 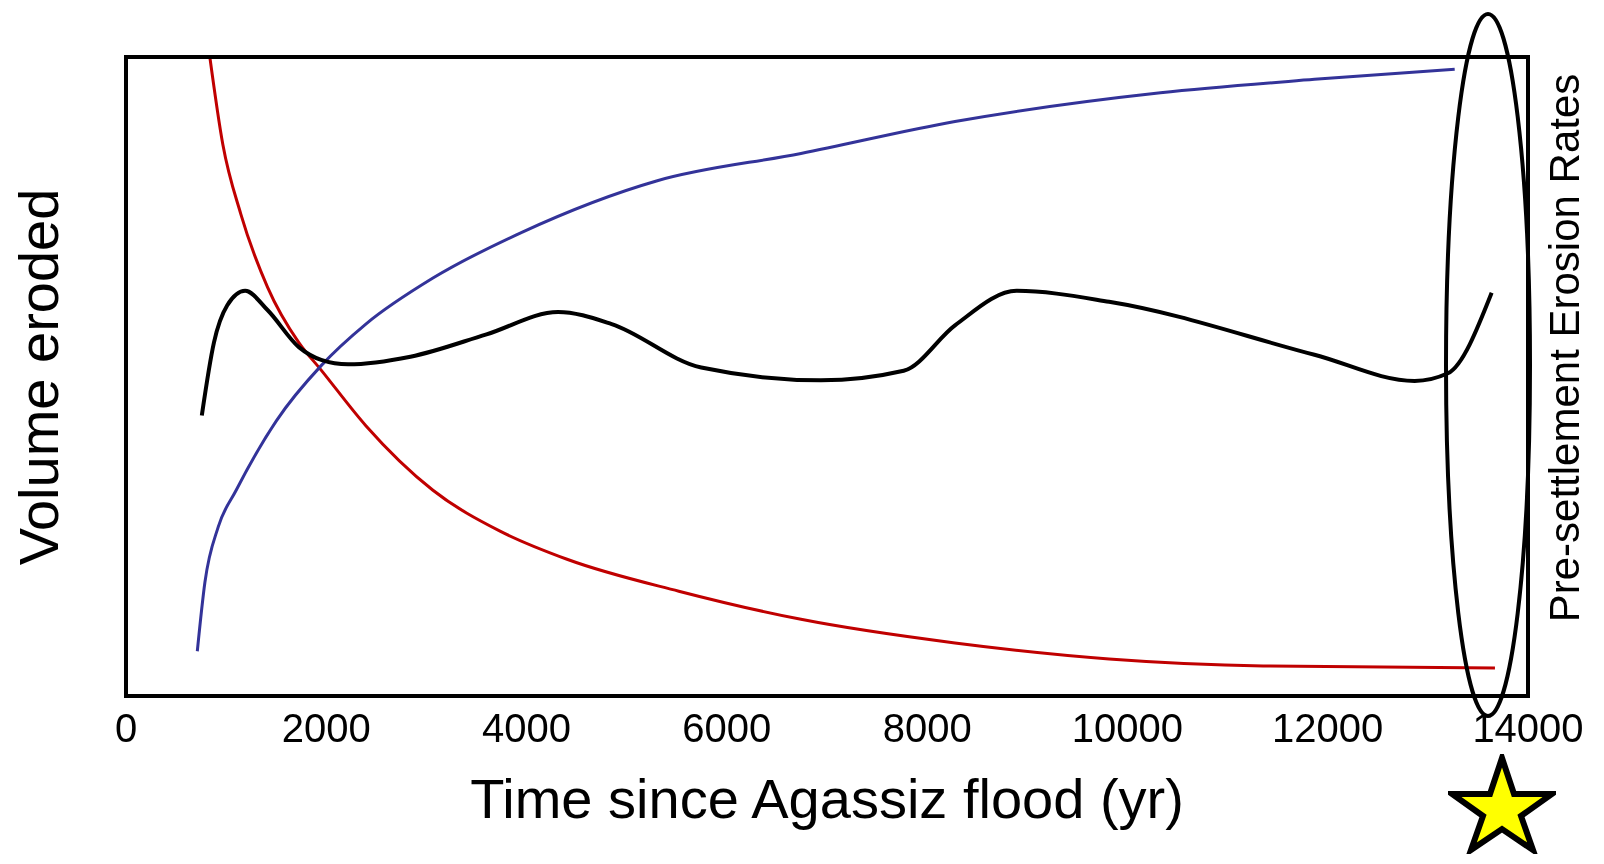 What do you see at coordinates (1127, 728) in the screenshot?
I see `x-tick-label: 10000` at bounding box center [1127, 728].